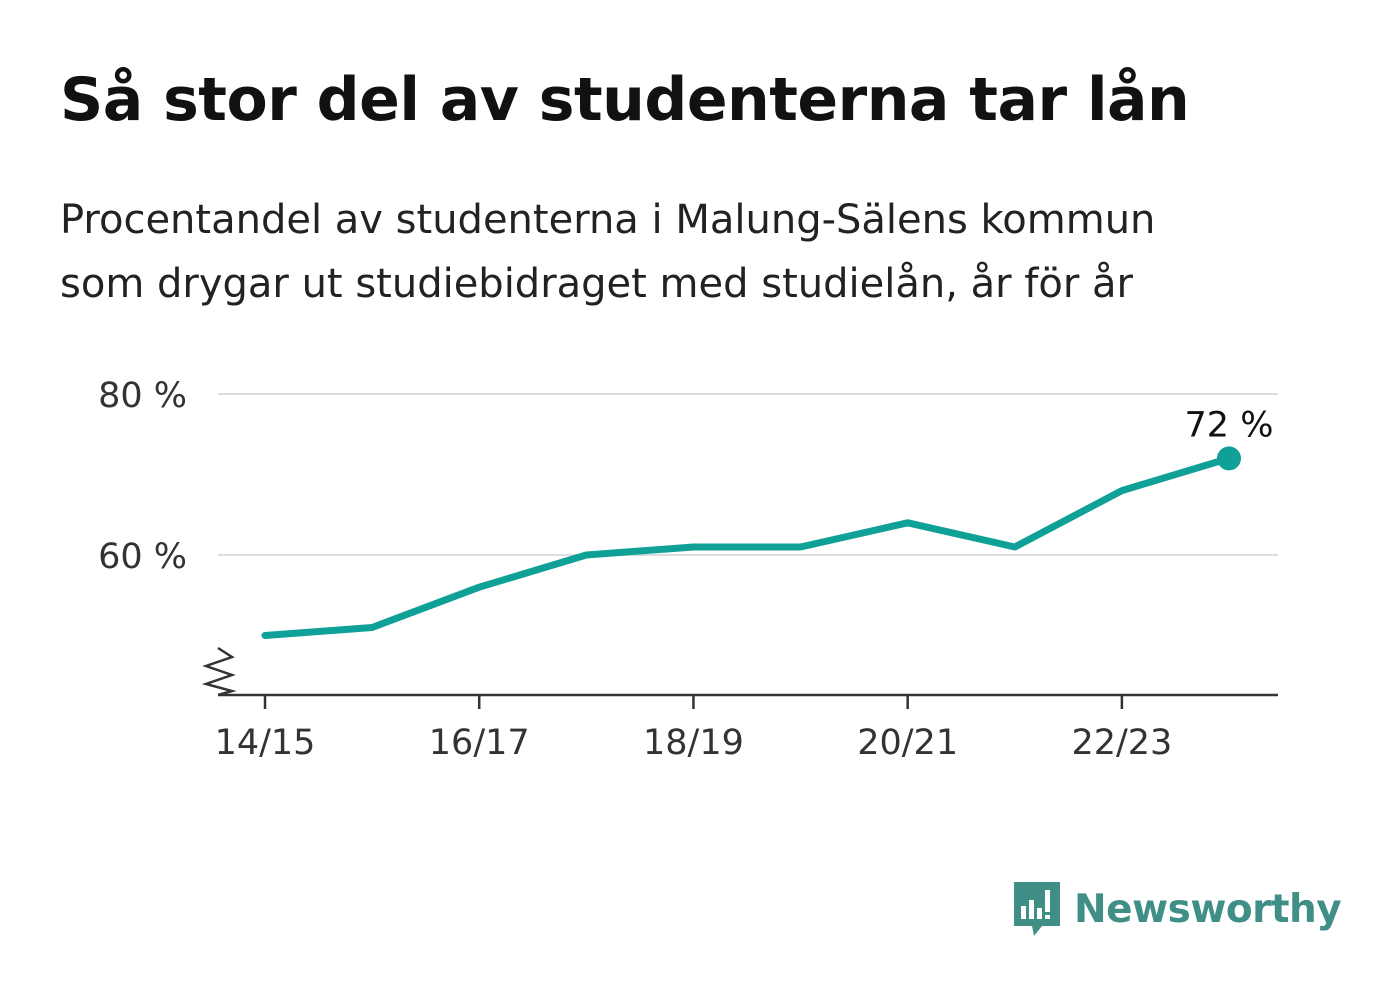 The height and width of the screenshot is (999, 1382). I want to click on newsworthy-logo: Newsworthy, so click(1176, 909).